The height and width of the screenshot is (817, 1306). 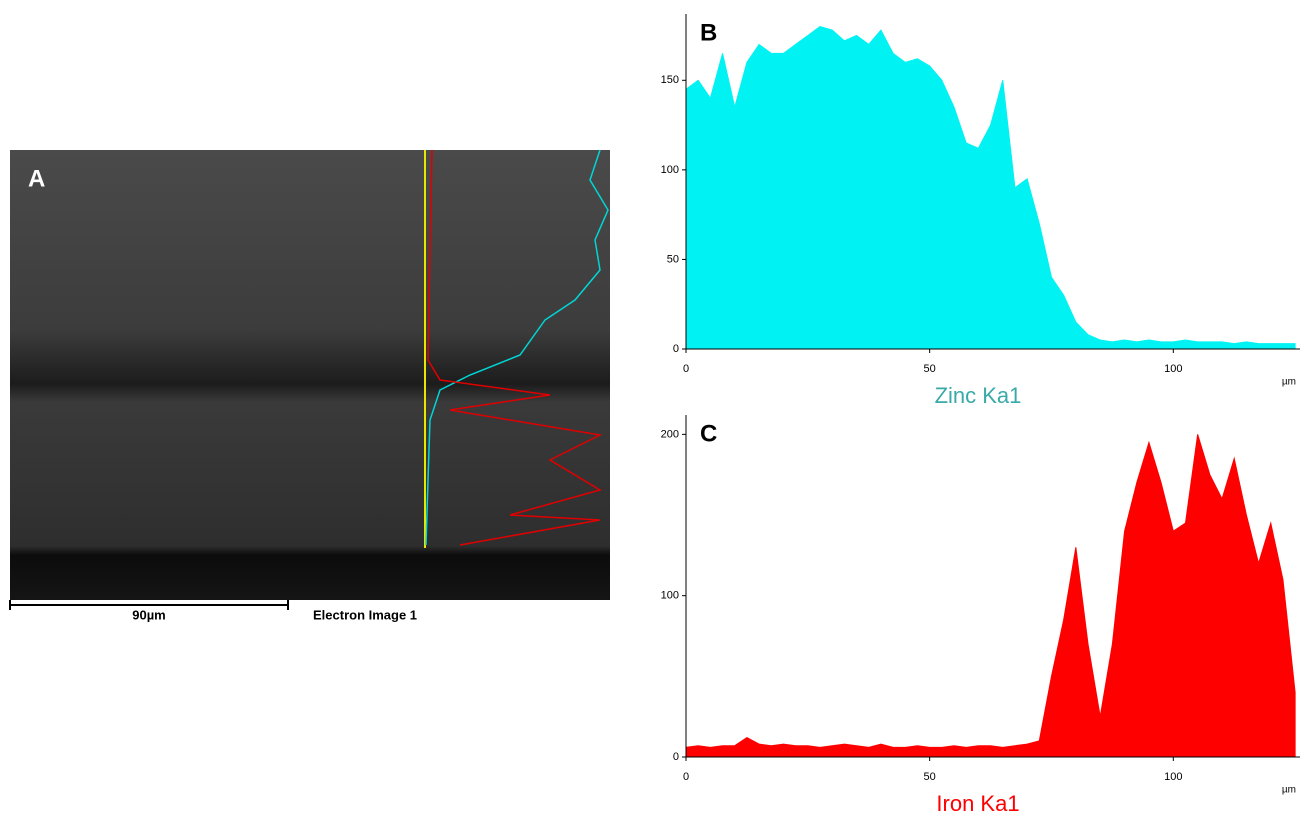 I want to click on panel-label: C, so click(x=708, y=433).